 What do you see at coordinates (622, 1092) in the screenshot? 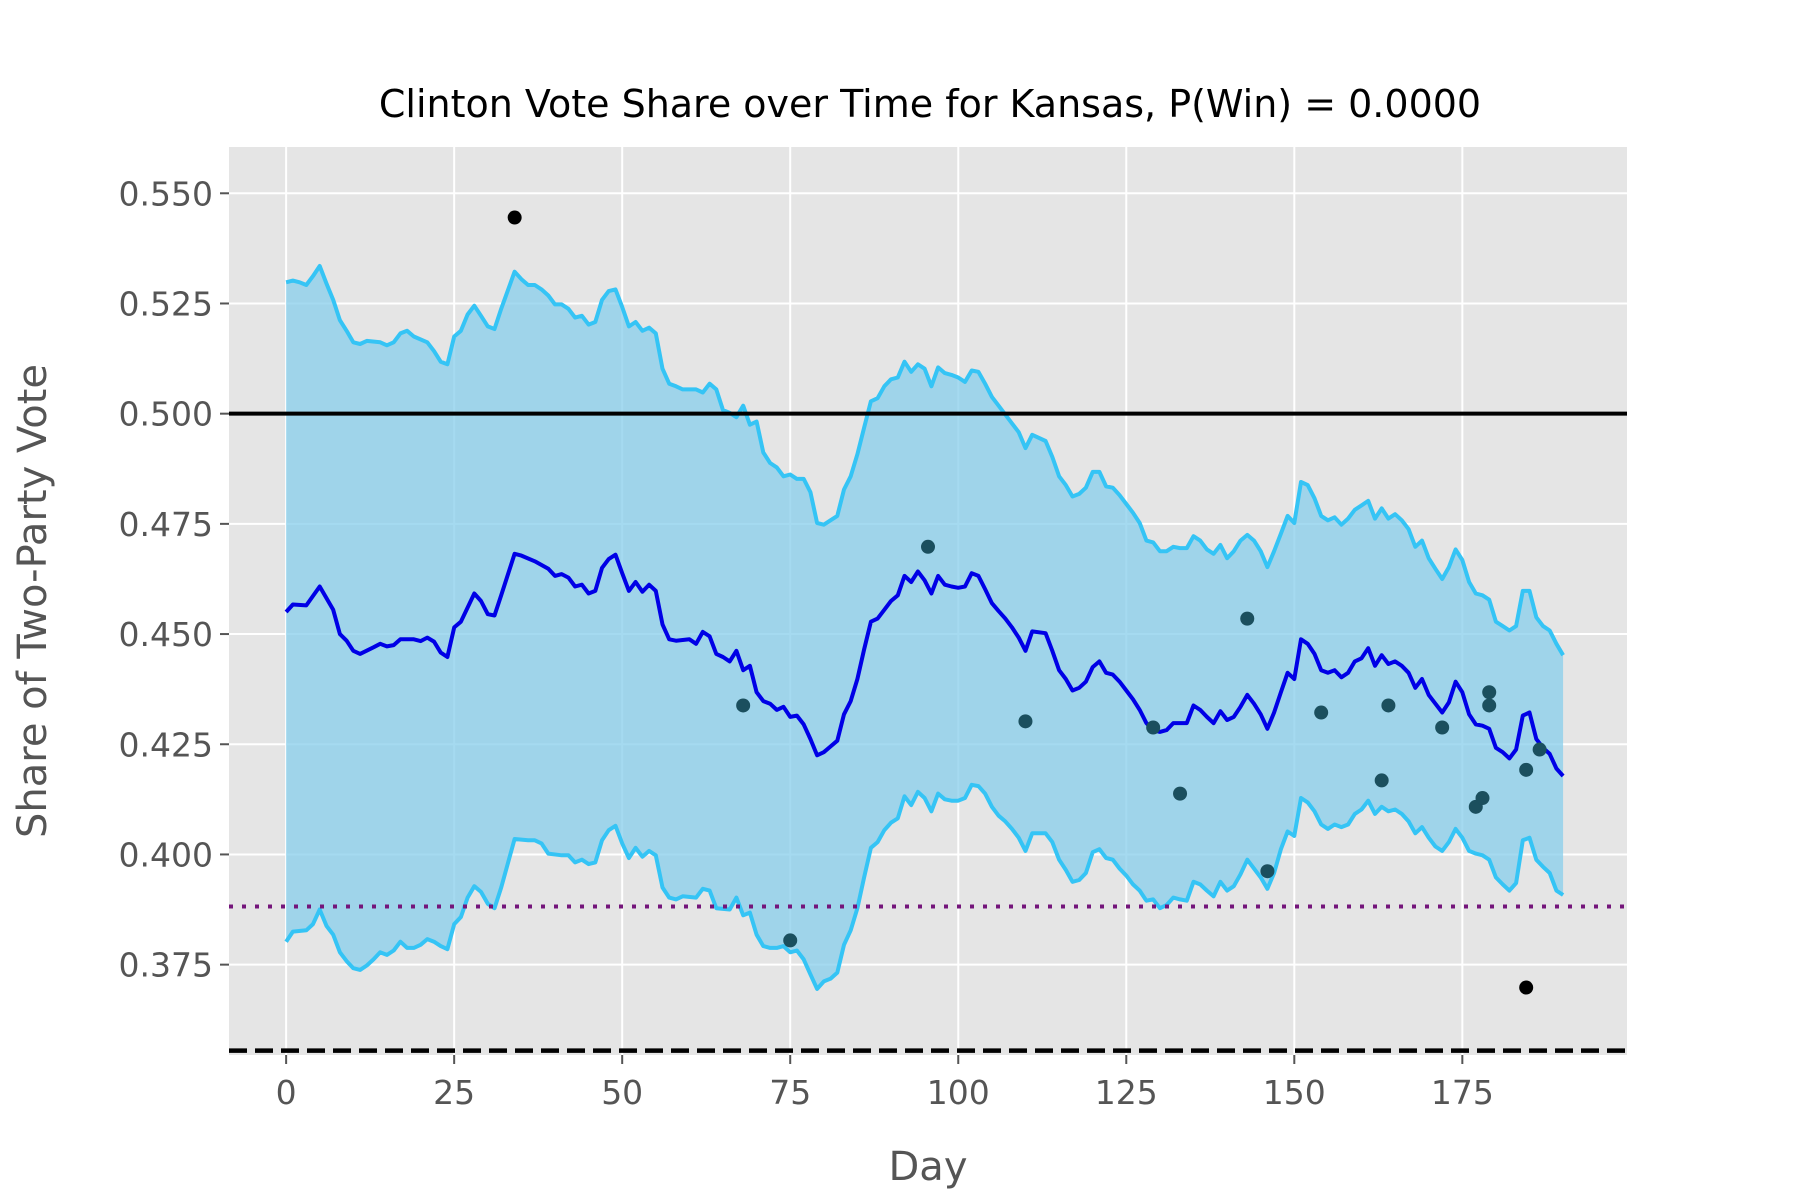
I see `x-tick-label: 50` at bounding box center [622, 1092].